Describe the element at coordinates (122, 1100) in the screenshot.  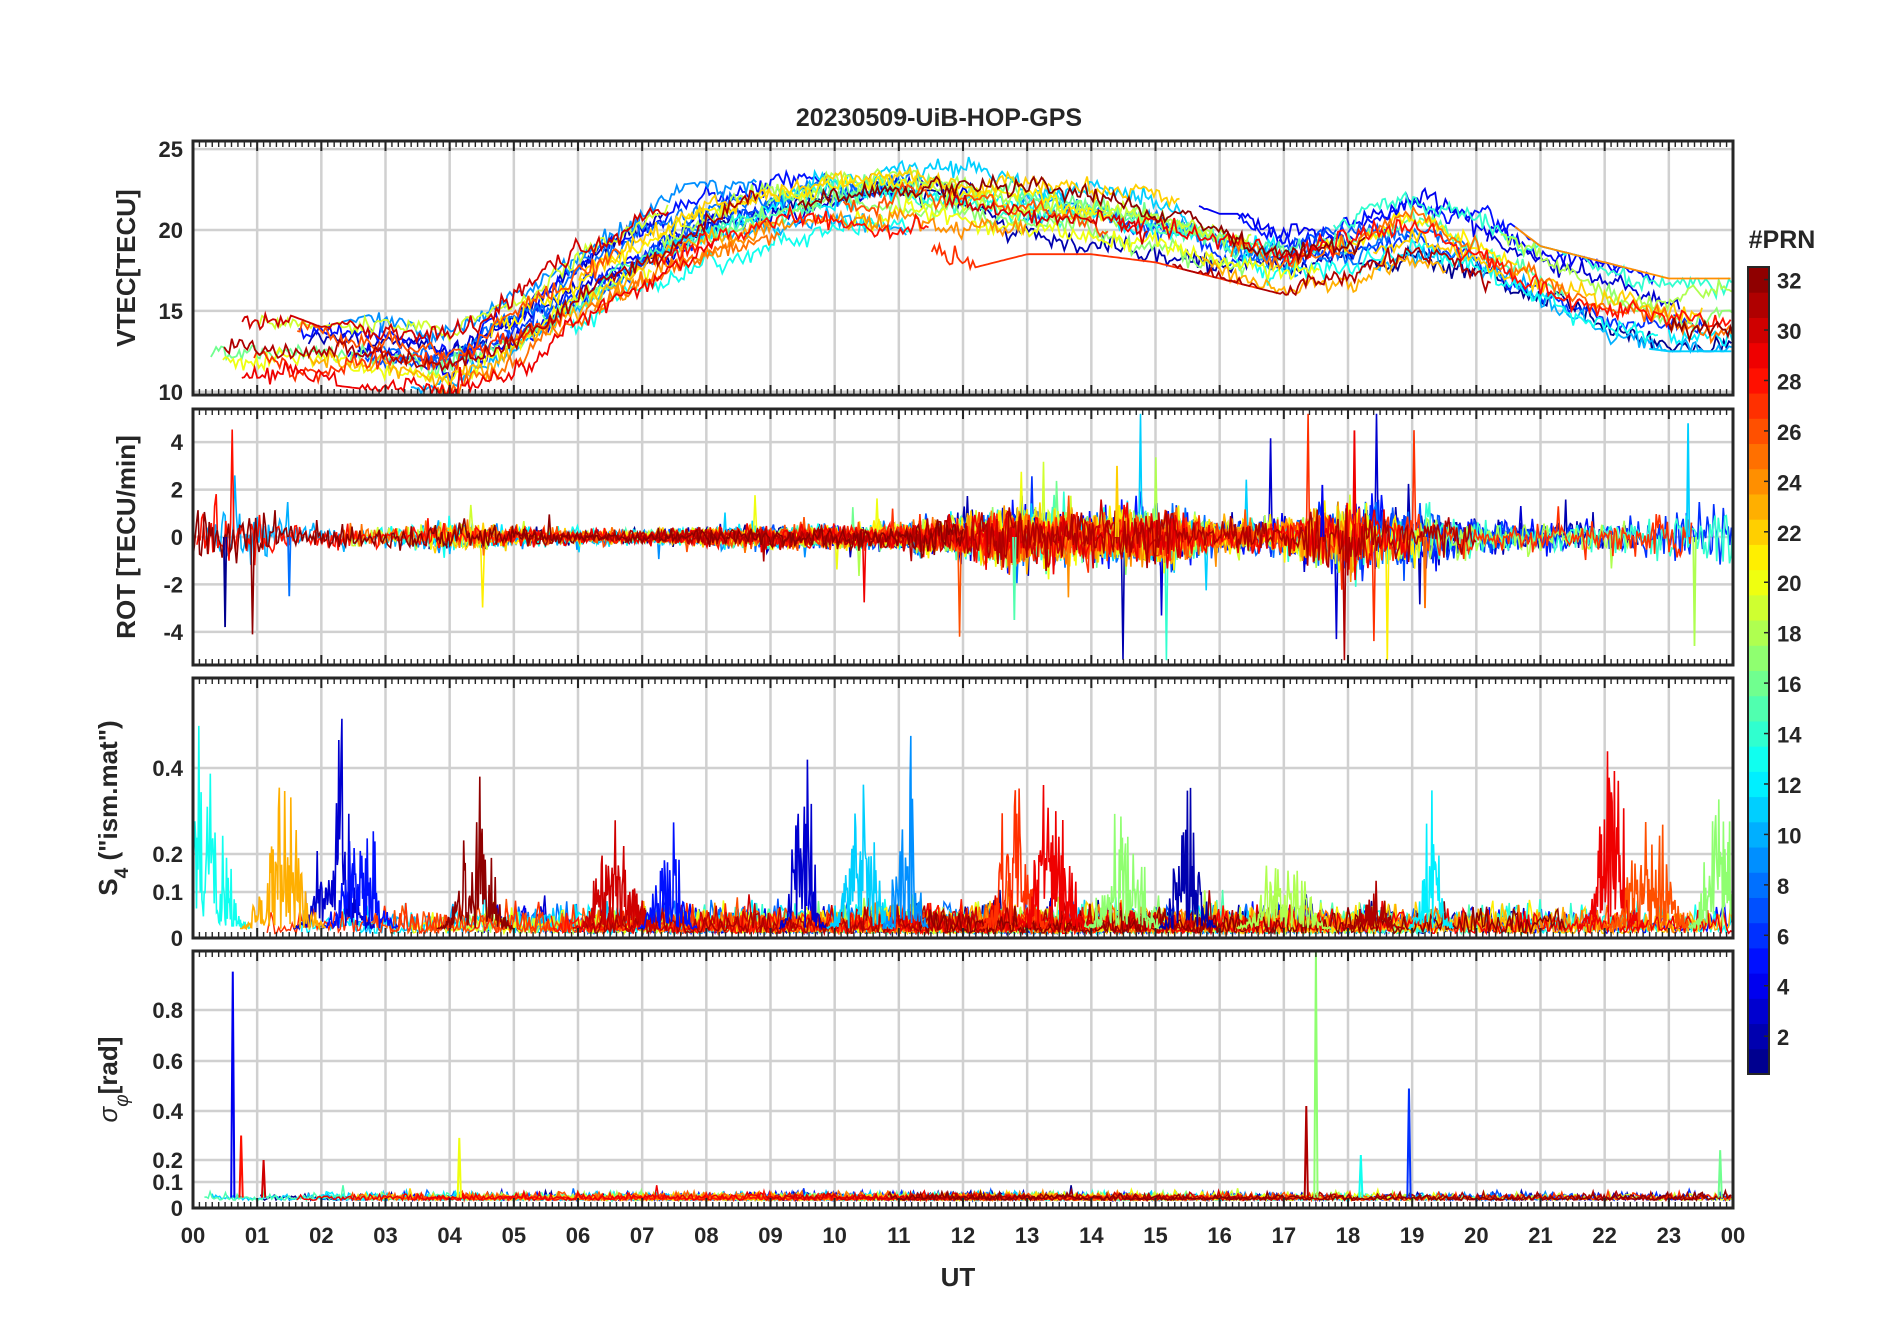
I see `sigma-phi-ylabel-sub: φ` at that location.